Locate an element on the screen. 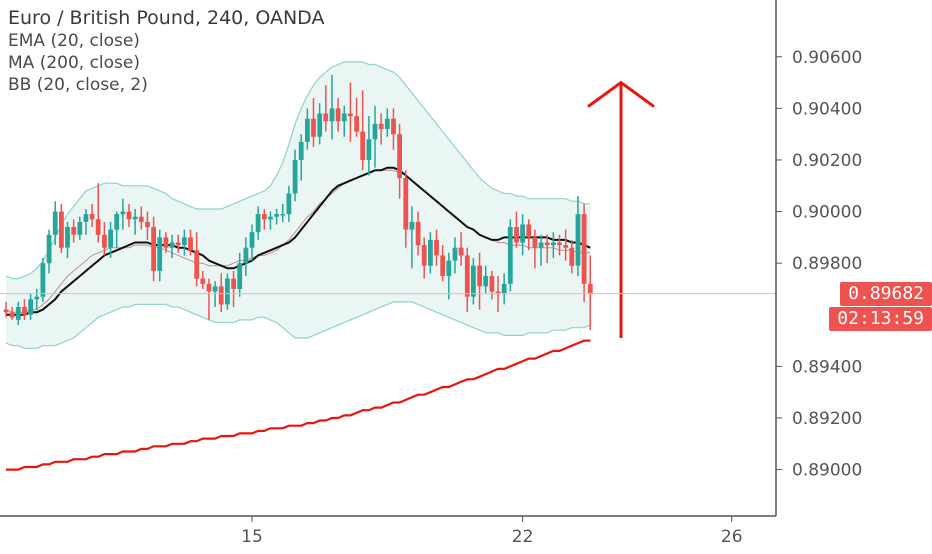 This screenshot has height=554, width=932. legend-ema: EMA (20, close) is located at coordinates (74, 41).